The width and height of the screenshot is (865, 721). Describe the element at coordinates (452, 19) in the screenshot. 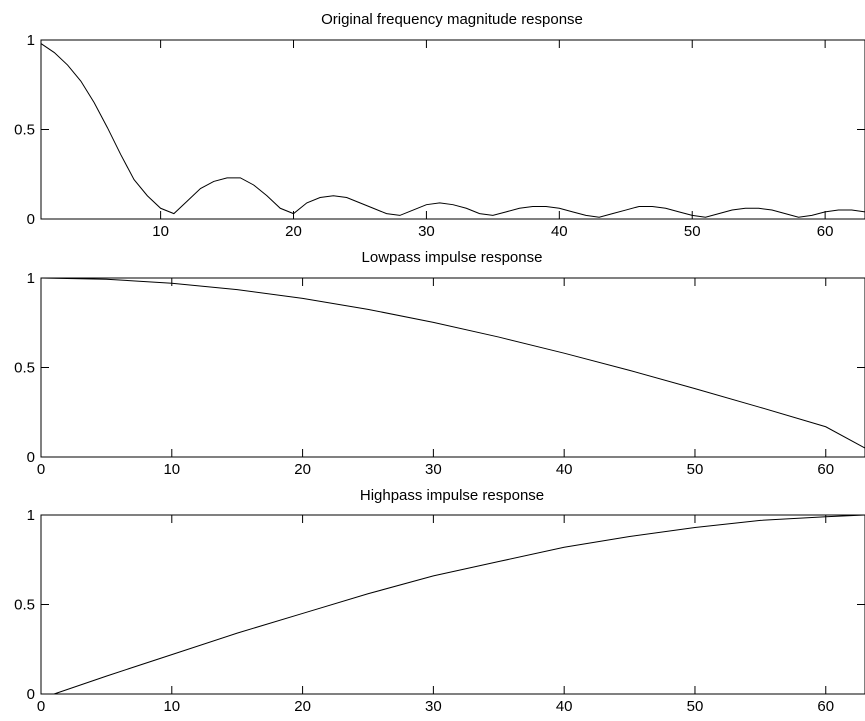

I see `chart-title: Original frequency magnitude response` at that location.